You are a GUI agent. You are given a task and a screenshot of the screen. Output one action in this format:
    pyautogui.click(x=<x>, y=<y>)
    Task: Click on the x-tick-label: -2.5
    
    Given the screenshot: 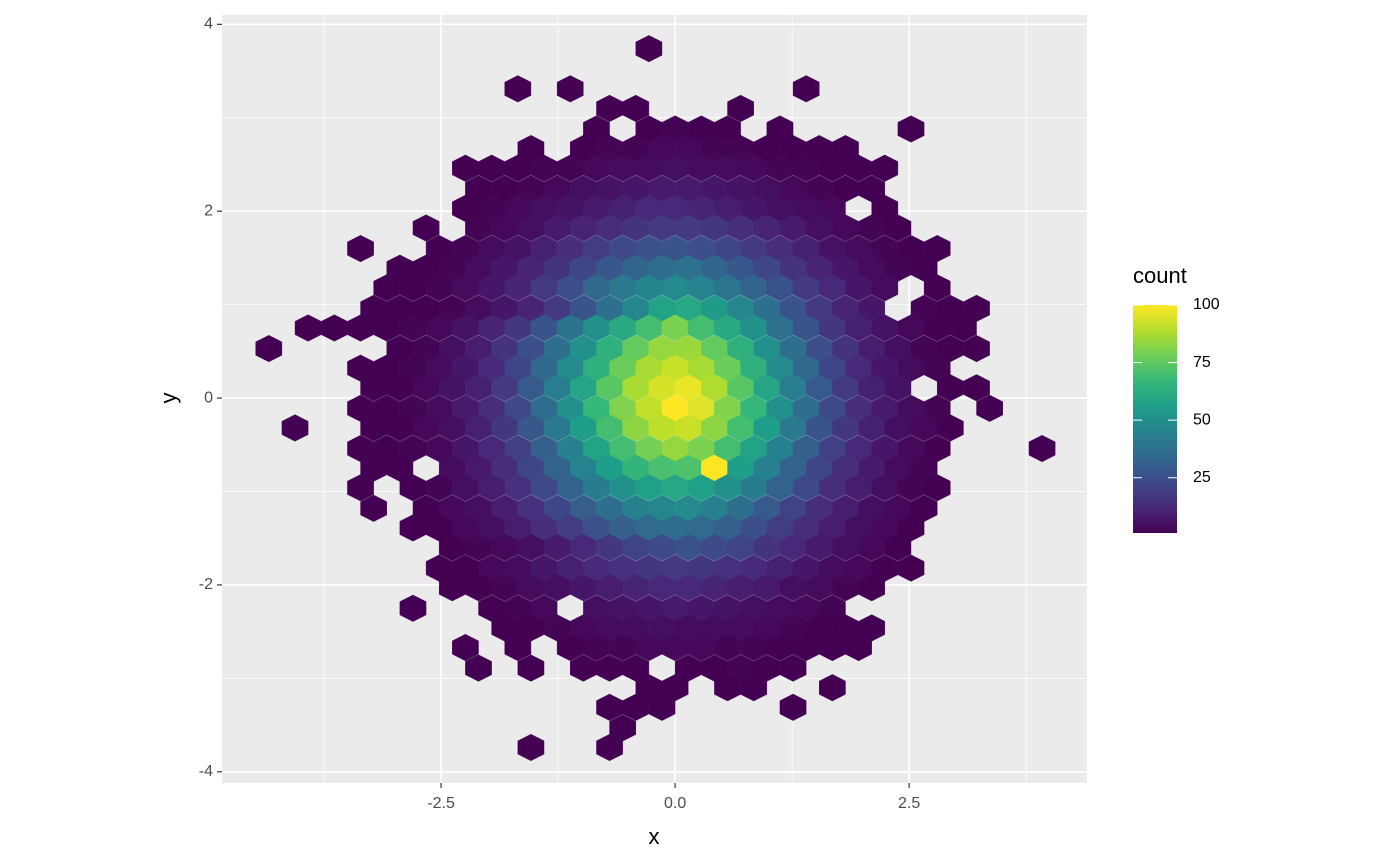 What is the action you would take?
    pyautogui.click(x=441, y=803)
    